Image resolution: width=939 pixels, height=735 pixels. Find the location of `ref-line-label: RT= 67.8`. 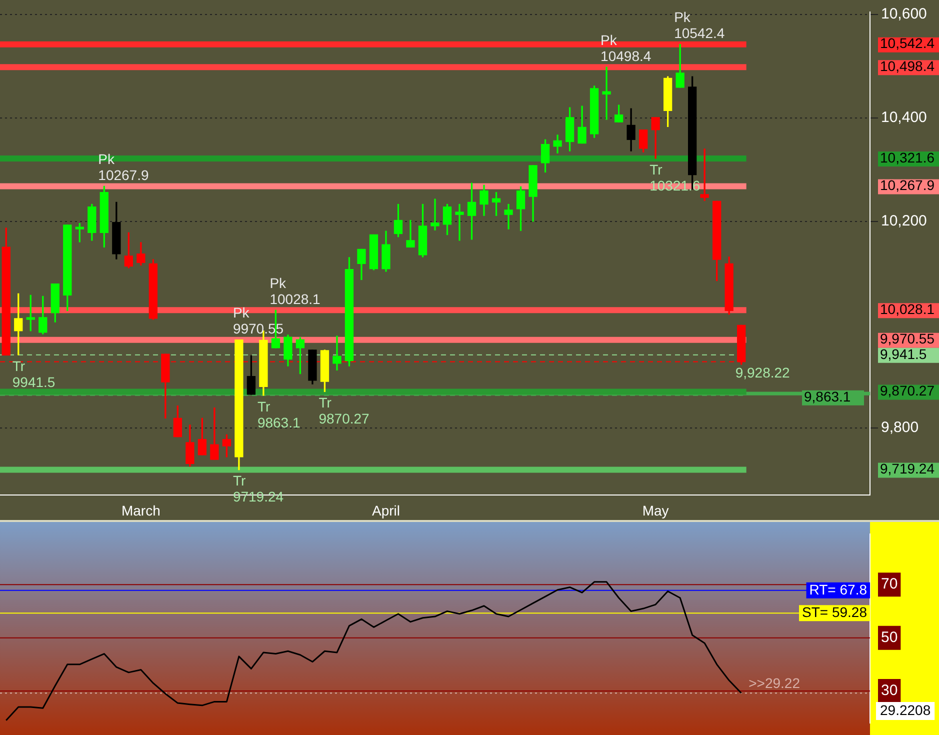

ref-line-label: RT= 67.8 is located at coordinates (838, 589).